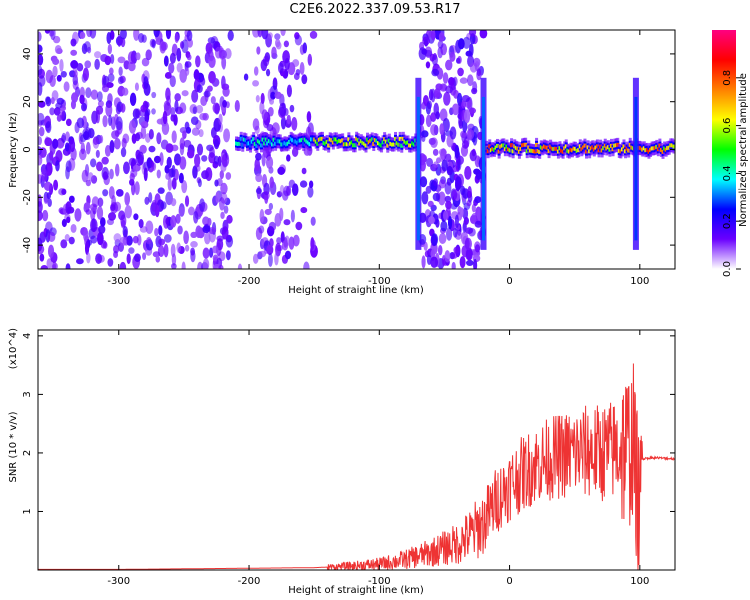 This screenshot has height=600, width=750. What do you see at coordinates (27, 394) in the screenshot?
I see `y-tick-label: 3` at bounding box center [27, 394].